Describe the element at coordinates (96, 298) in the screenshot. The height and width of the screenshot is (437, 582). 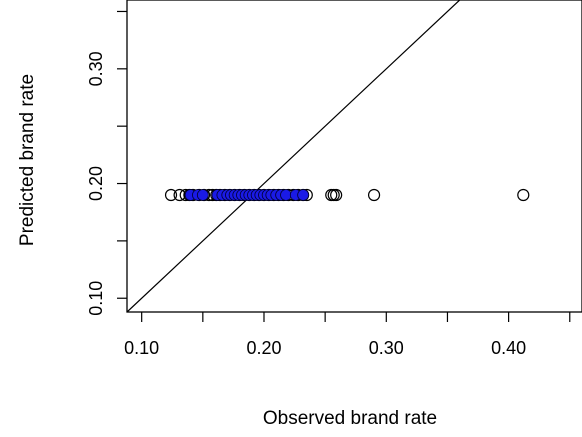
I see `y-tick-label: 0.10` at that location.